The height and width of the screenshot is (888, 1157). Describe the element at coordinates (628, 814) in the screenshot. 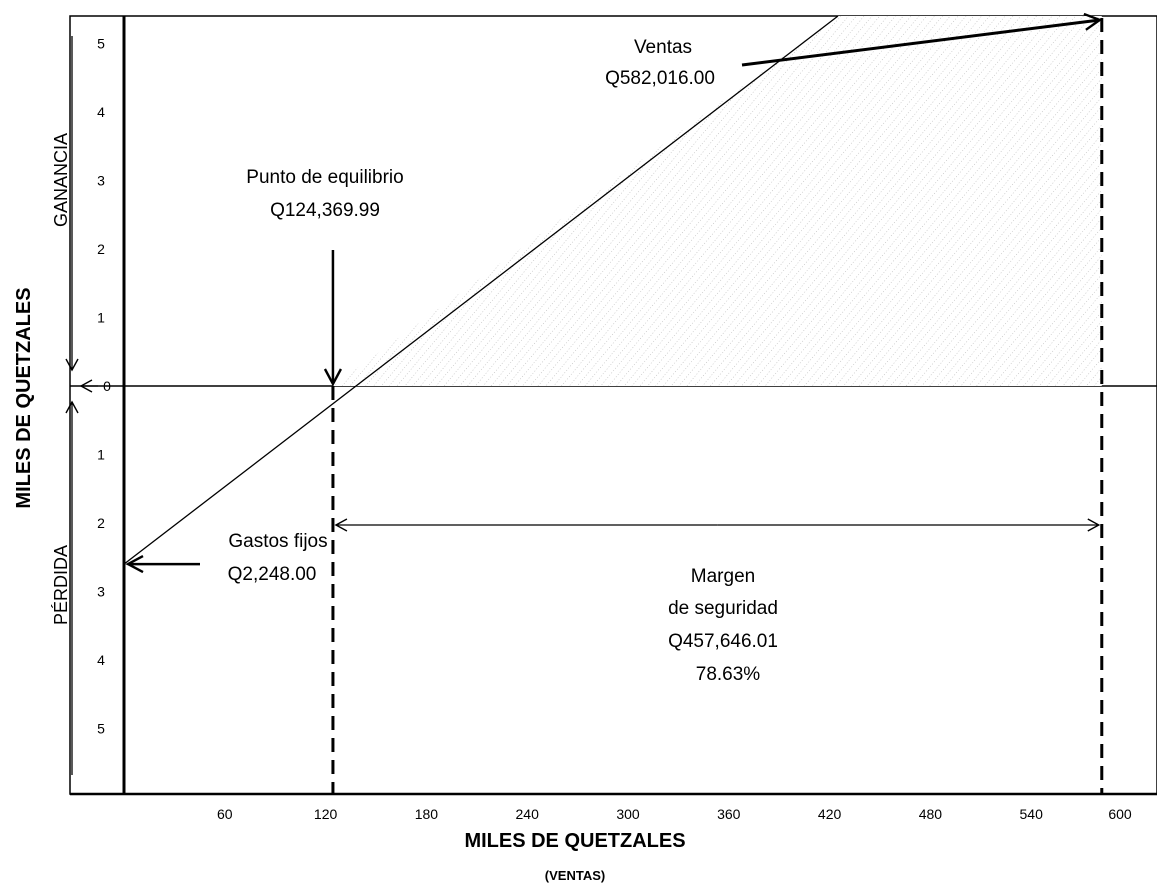

I see `x-tick-label: 300` at that location.